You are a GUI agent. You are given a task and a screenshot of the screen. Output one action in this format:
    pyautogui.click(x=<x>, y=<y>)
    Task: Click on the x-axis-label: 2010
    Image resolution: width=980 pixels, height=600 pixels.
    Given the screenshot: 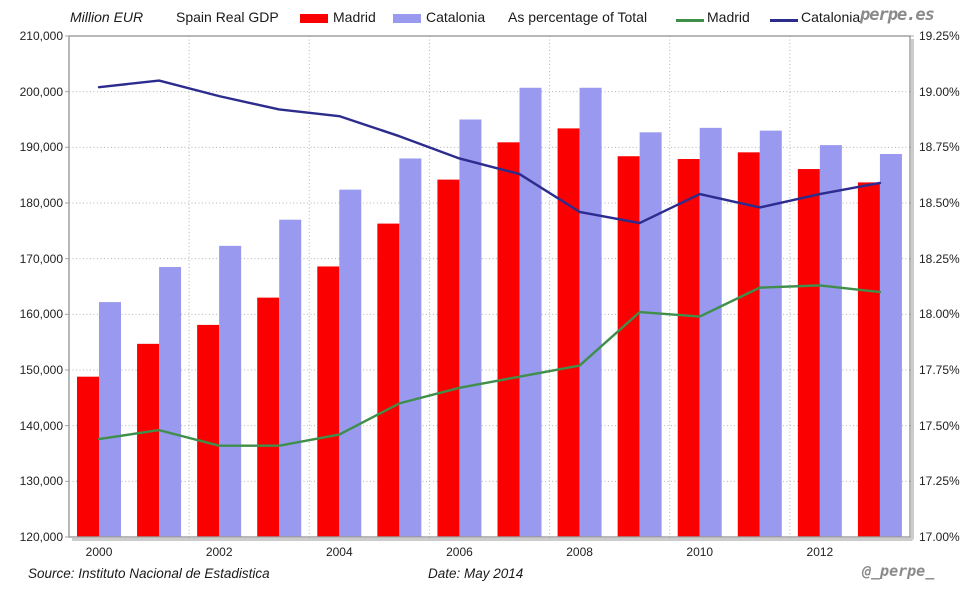 What is the action you would take?
    pyautogui.click(x=700, y=552)
    